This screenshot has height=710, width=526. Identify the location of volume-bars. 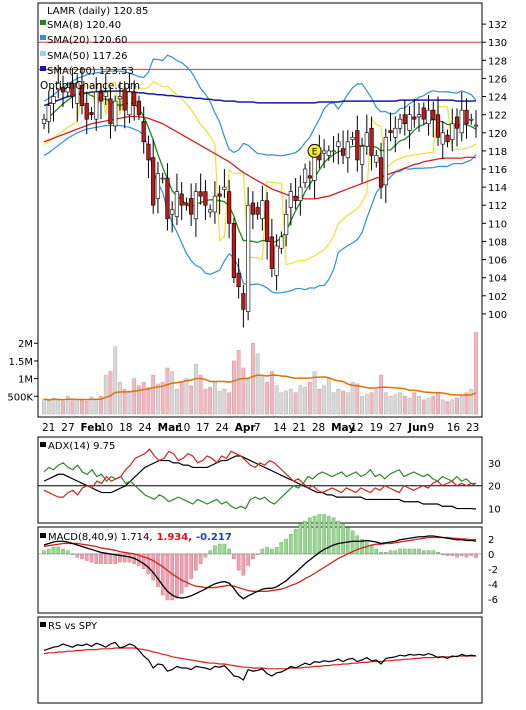
(260, 373).